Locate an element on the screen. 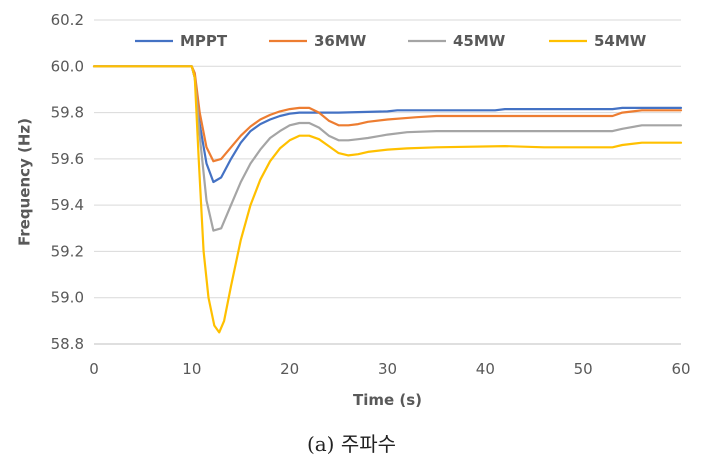 This screenshot has height=464, width=703. legend-label-36mw: 36MW is located at coordinates (340, 41).